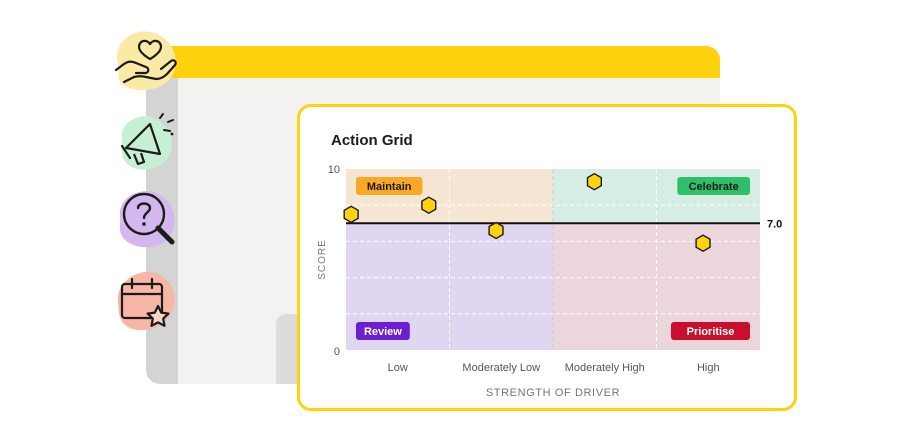 The width and height of the screenshot is (900, 436). What do you see at coordinates (553, 393) in the screenshot?
I see `x-axis-label: STRENGTH OF DRIVER` at bounding box center [553, 393].